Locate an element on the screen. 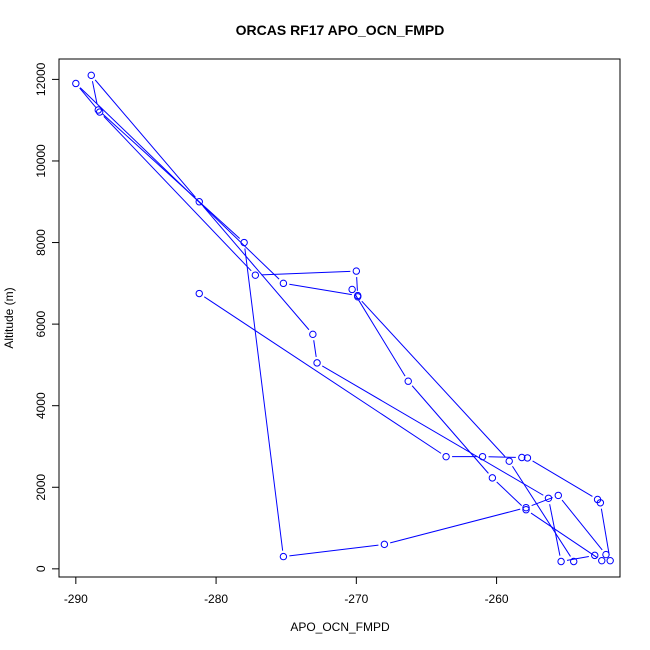 The image size is (650, 650). y-tick-label: 10000 is located at coordinates (41, 161).